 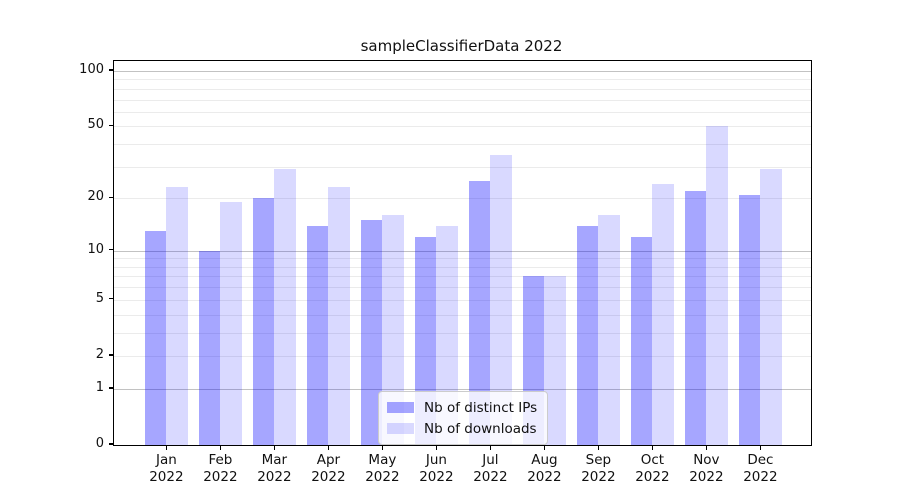 I want to click on x-tick-month: Mar, so click(x=274, y=460).